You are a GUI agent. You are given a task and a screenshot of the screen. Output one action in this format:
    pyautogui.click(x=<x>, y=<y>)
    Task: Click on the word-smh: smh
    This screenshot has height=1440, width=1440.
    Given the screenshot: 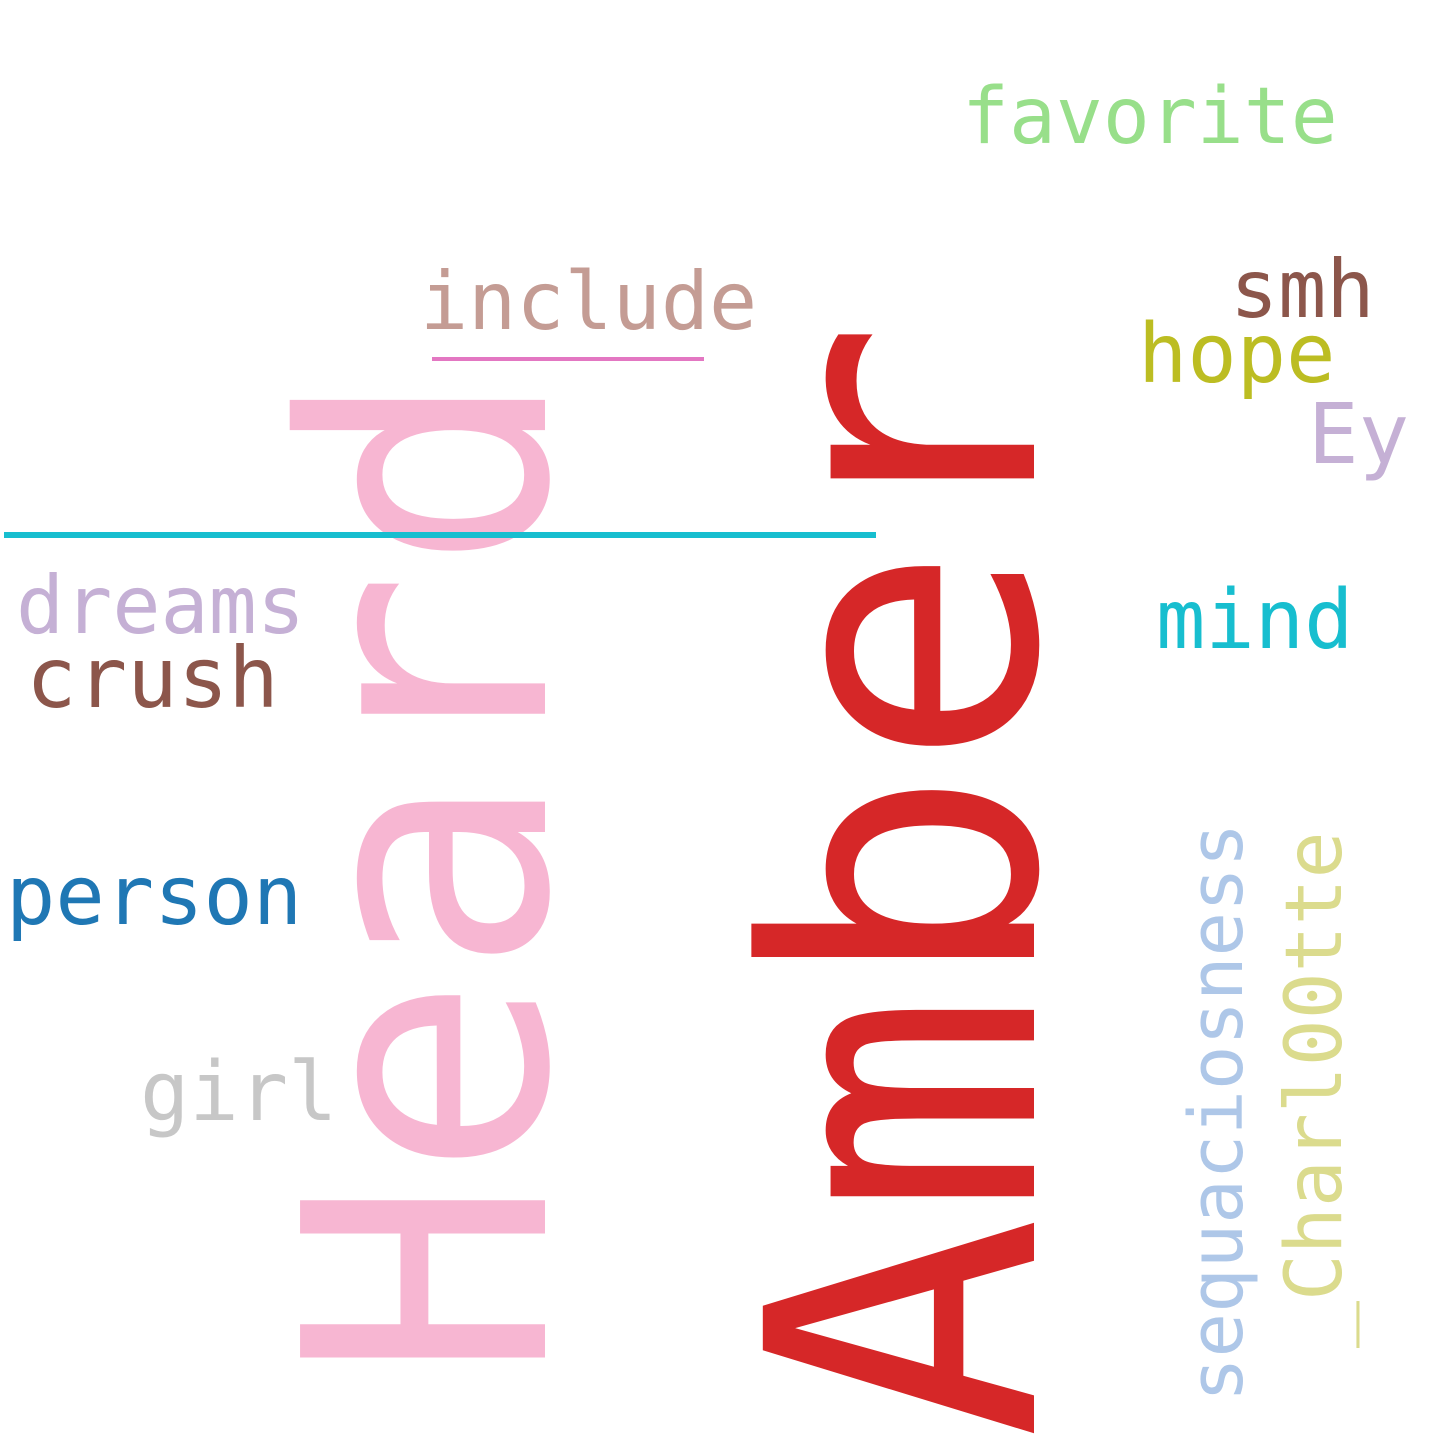 What is the action you would take?
    pyautogui.click(x=1302, y=289)
    